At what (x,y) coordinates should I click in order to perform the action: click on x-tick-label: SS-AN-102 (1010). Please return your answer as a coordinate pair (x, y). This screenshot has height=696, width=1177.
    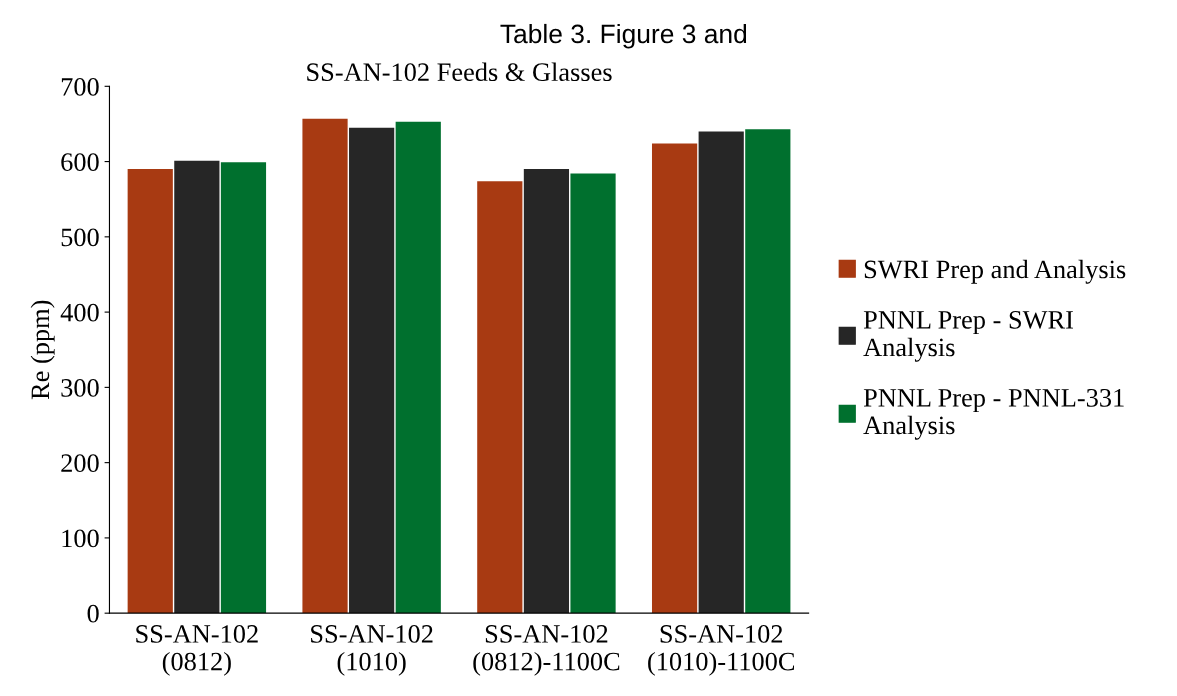
    Looking at the image, I should click on (372, 650).